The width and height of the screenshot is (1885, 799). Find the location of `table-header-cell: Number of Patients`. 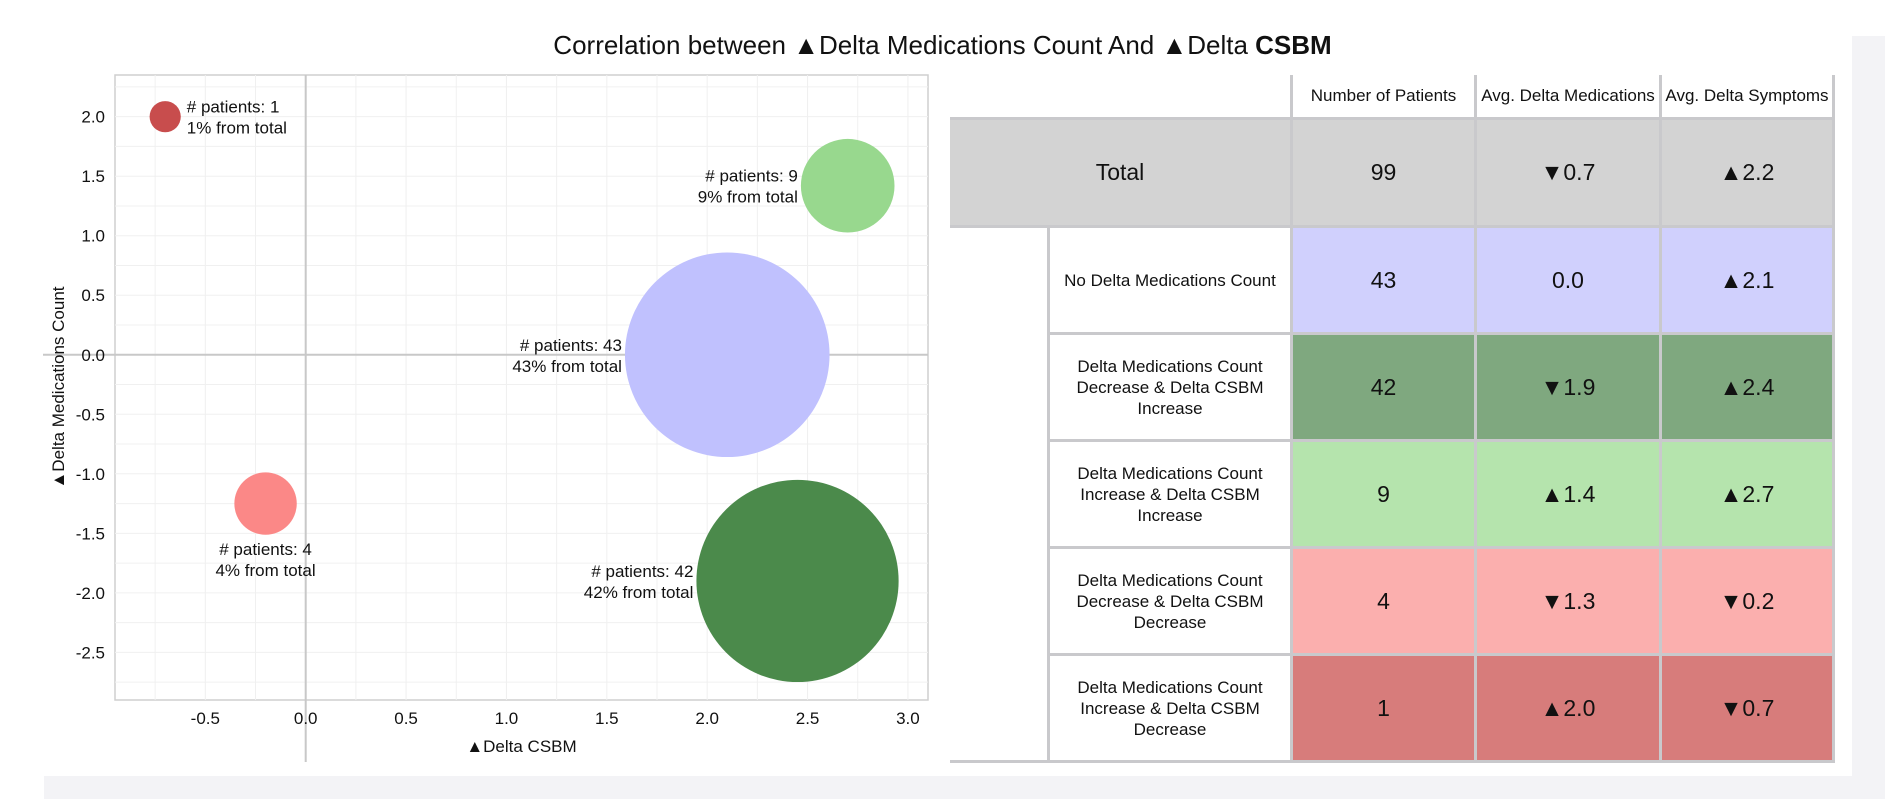

table-header-cell: Number of Patients is located at coordinates (1385, 97).